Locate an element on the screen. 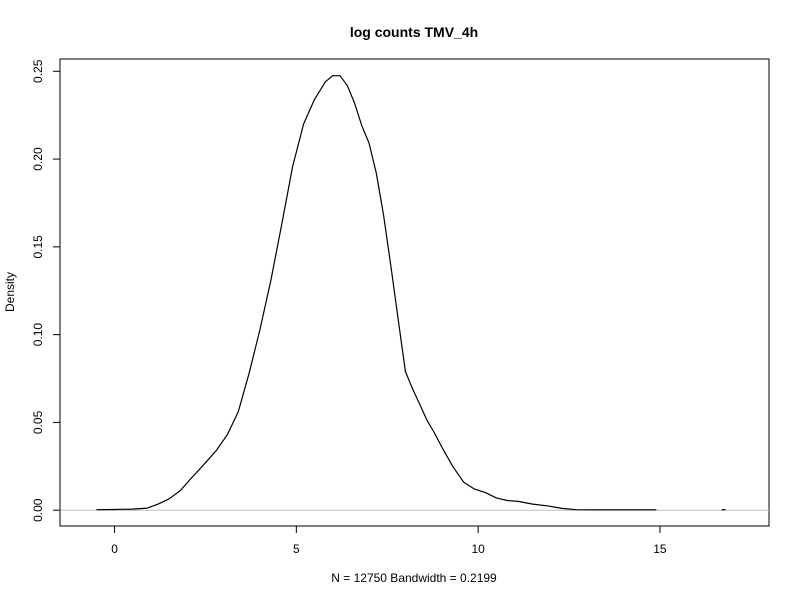 The width and height of the screenshot is (800, 600). x-axis: 0 5 10 15 is located at coordinates (389, 540).